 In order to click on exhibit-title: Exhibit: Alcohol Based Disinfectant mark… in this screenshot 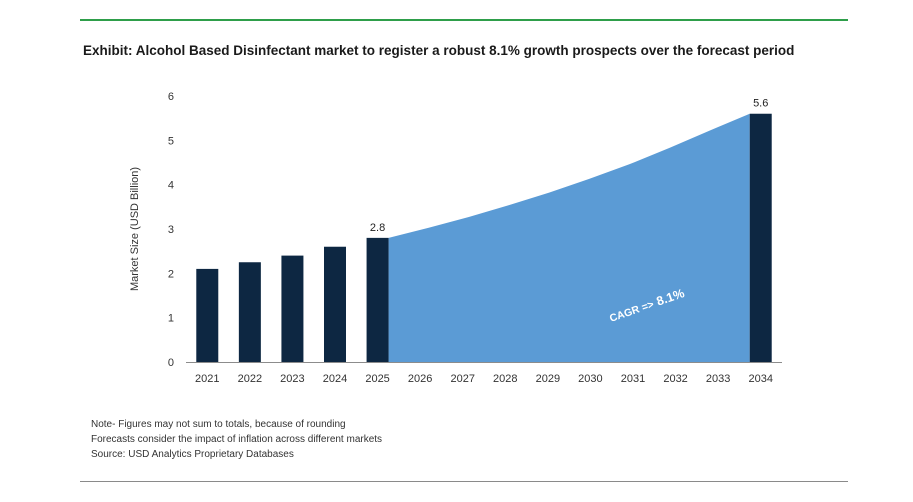, I will do `click(439, 50)`.